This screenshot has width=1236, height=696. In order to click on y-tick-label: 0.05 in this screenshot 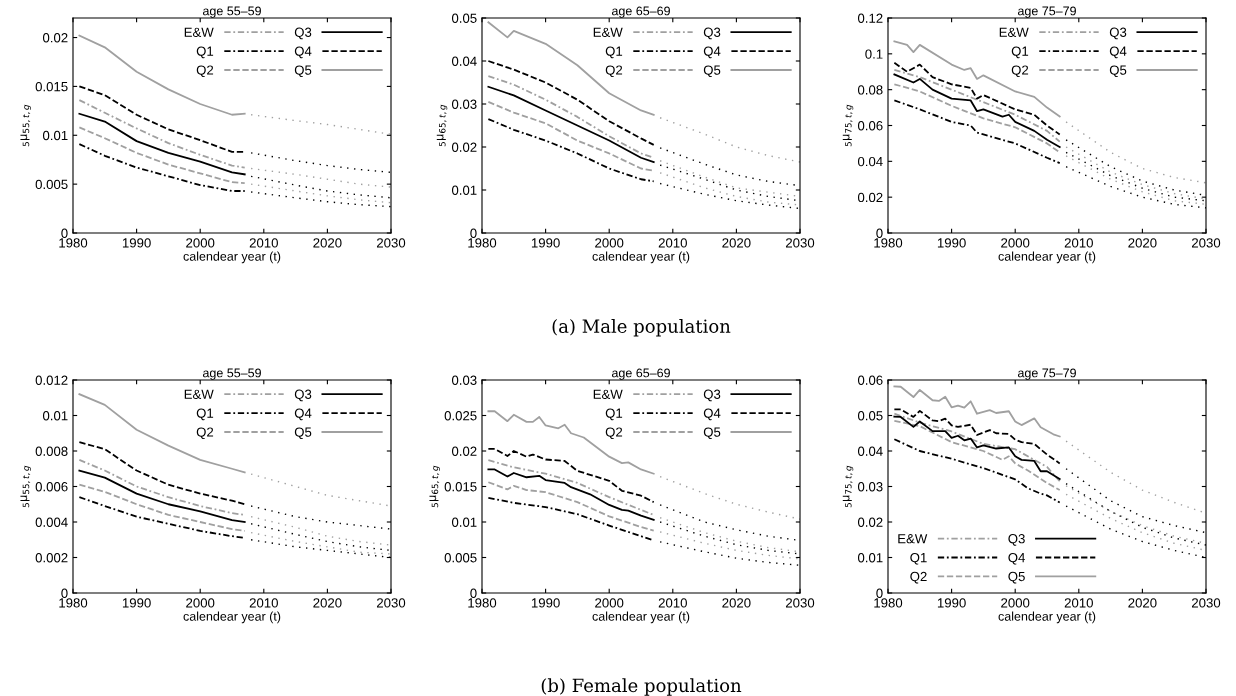, I will do `click(464, 18)`.